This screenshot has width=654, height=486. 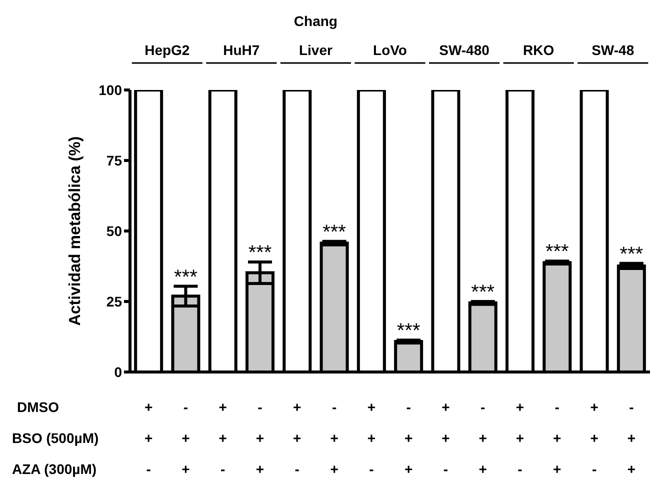 What do you see at coordinates (114, 160) in the screenshot?
I see `y-tick-label: 75` at bounding box center [114, 160].